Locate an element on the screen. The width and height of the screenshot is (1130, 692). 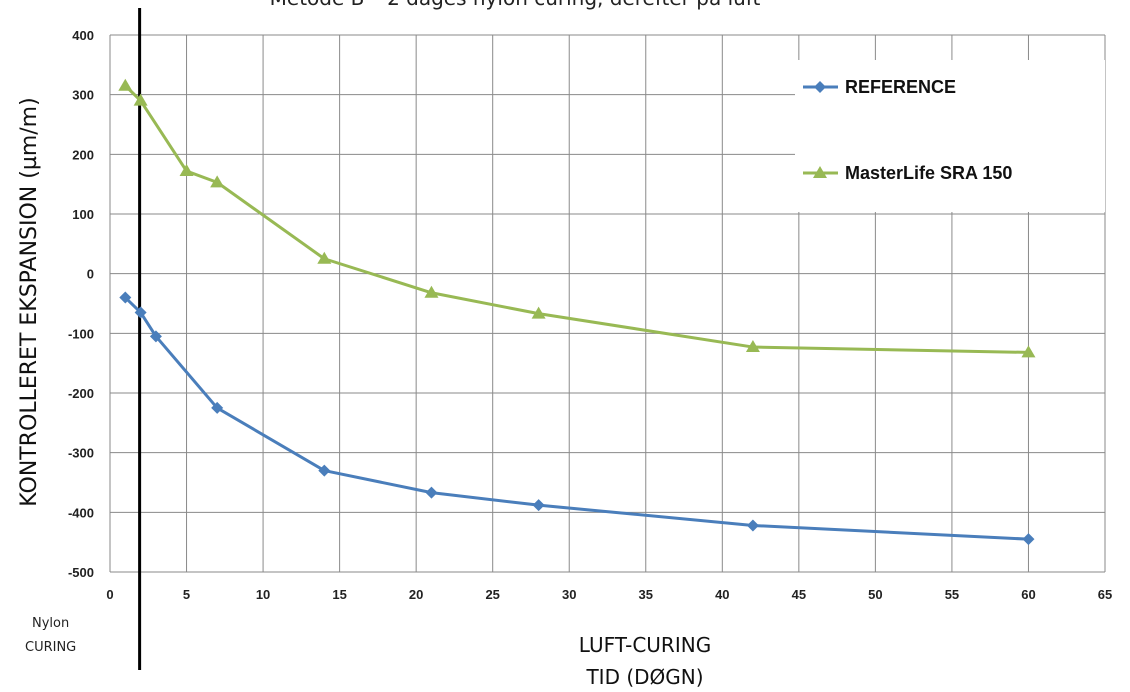
x-tick-label: 50 is located at coordinates (875, 594).